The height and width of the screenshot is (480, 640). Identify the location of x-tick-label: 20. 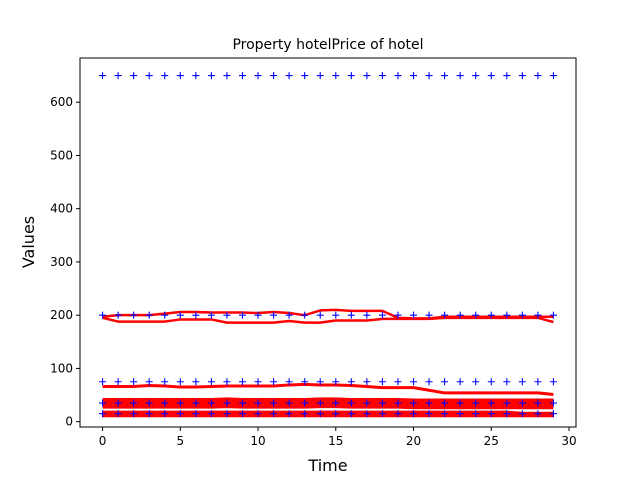
(413, 441).